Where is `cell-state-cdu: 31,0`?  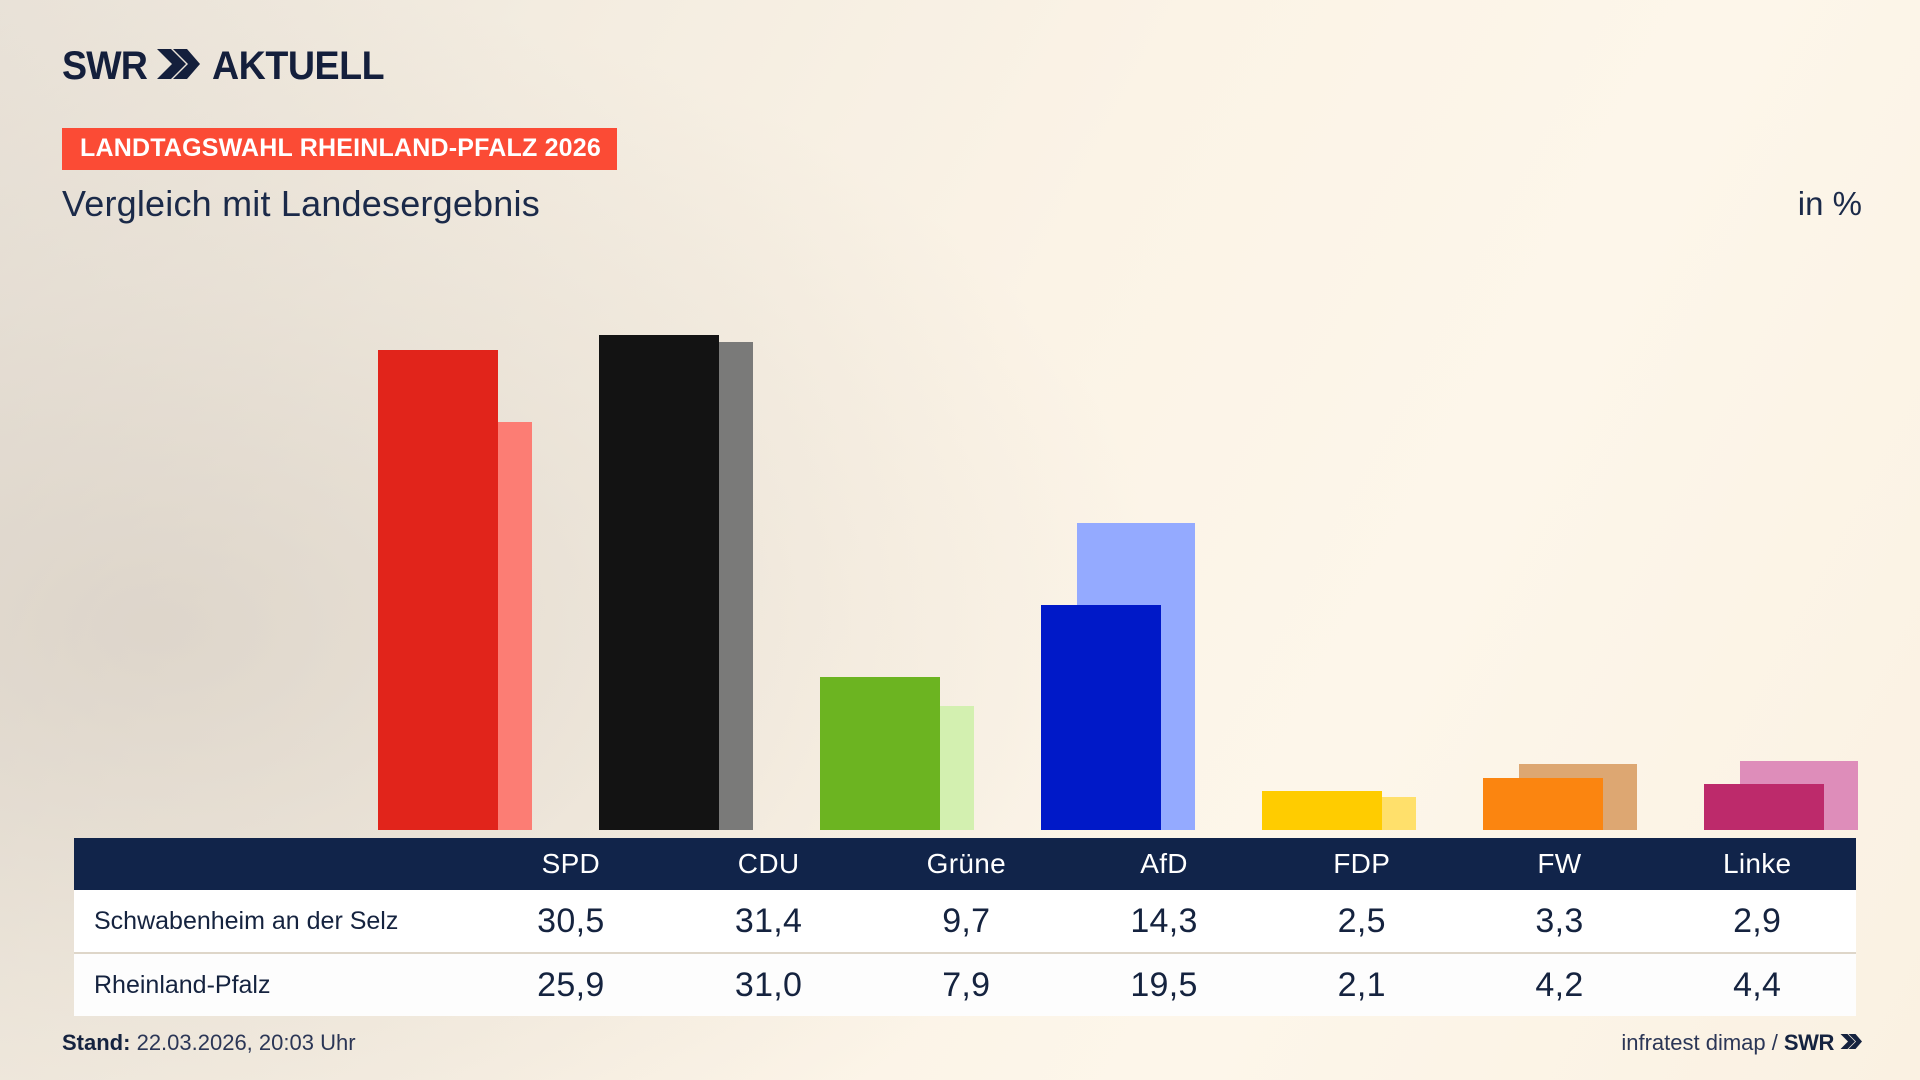
cell-state-cdu: 31,0 is located at coordinates (768, 984).